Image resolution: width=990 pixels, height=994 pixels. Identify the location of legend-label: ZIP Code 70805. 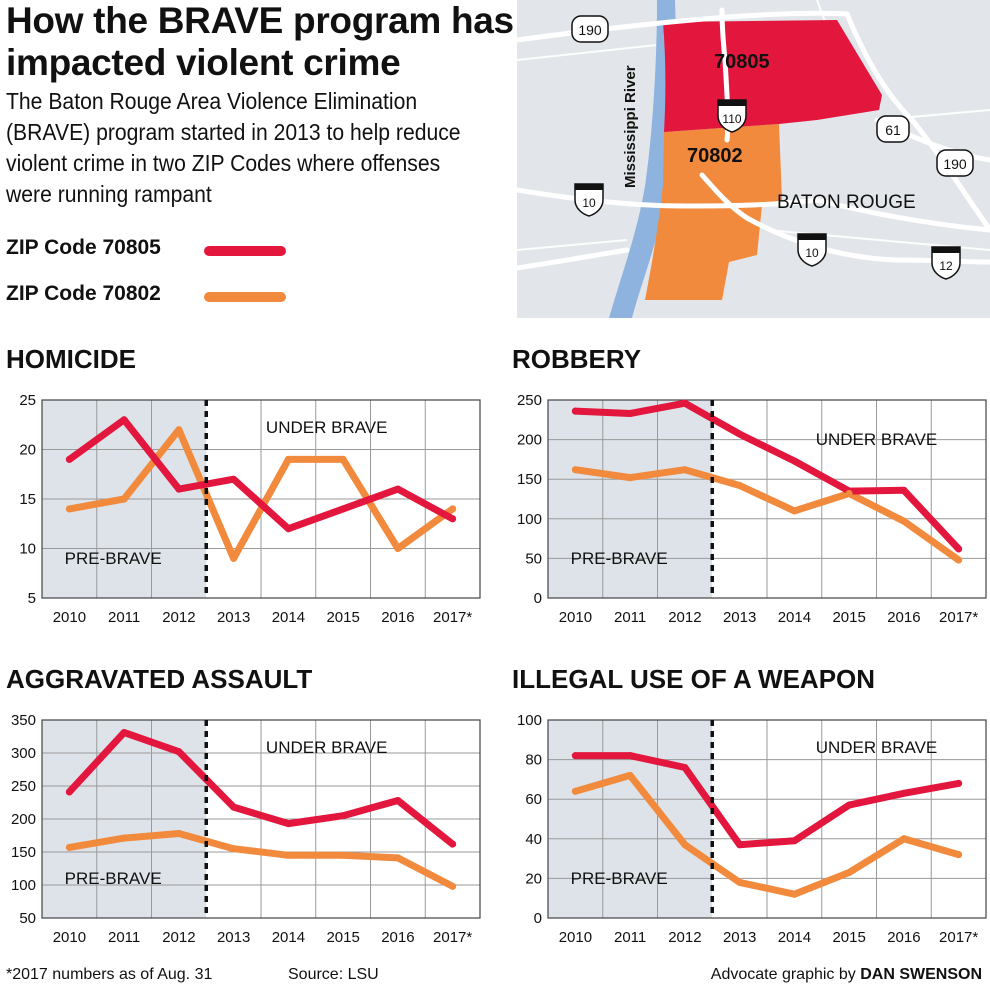
(83, 247).